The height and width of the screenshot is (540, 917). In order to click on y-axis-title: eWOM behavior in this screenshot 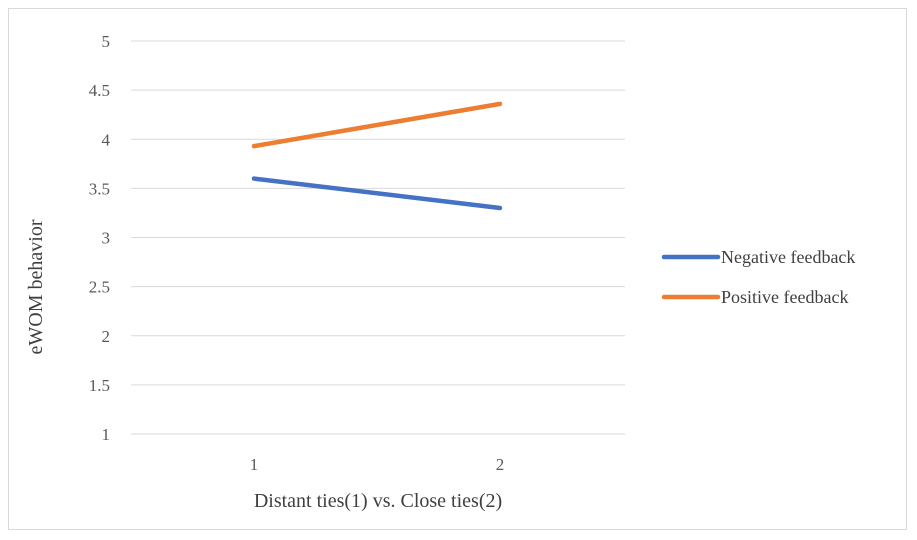, I will do `click(36, 286)`.